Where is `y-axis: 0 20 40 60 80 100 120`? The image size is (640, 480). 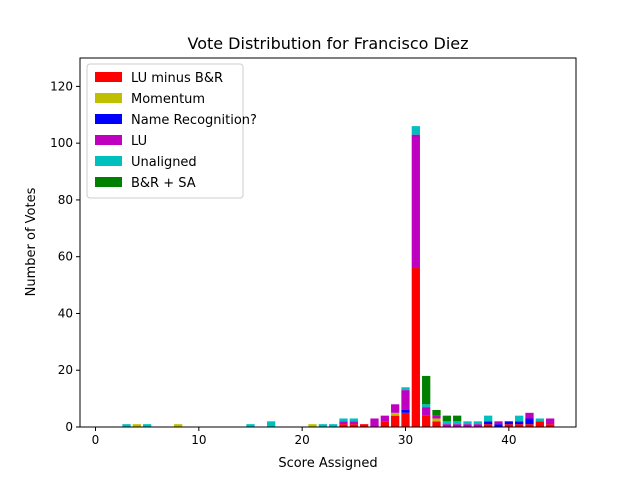 y-axis: 0 20 40 60 80 100 120 is located at coordinates (65, 256).